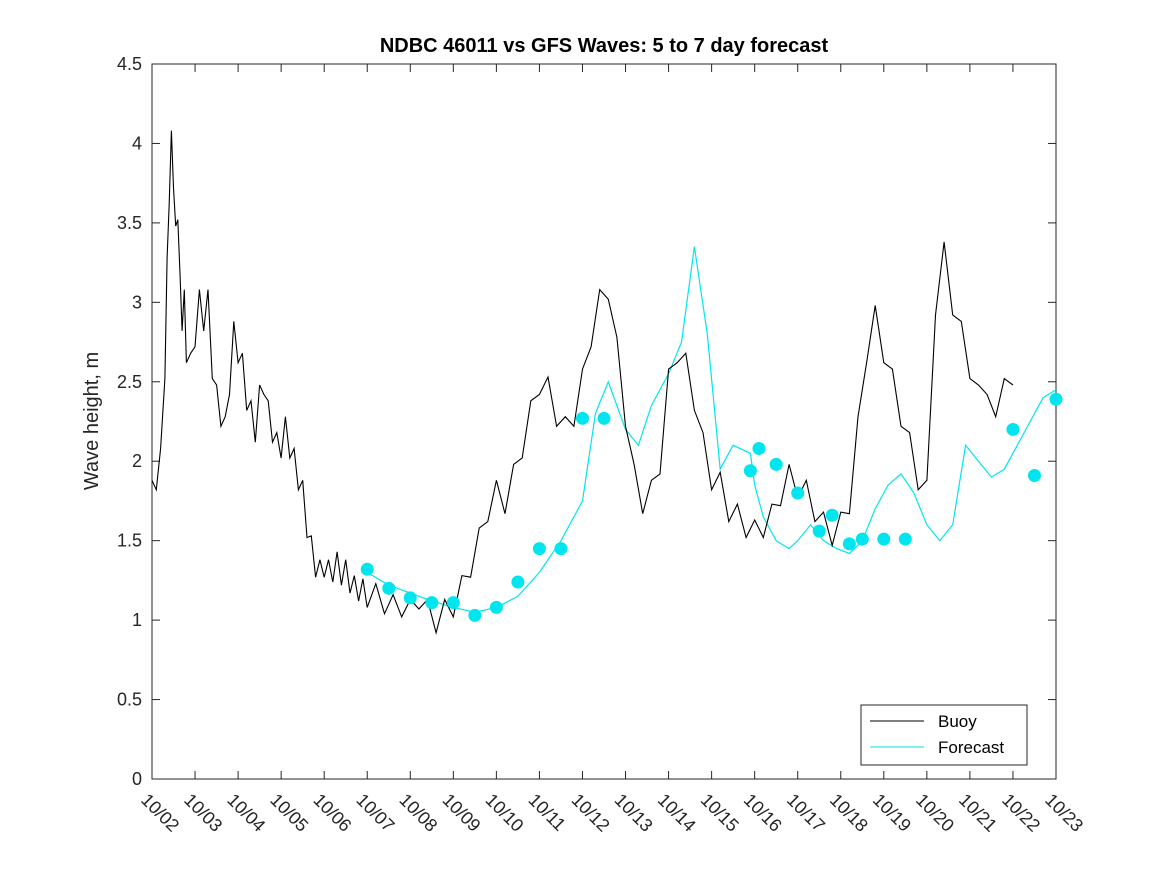  What do you see at coordinates (137, 302) in the screenshot?
I see `y-tick-label: 3` at bounding box center [137, 302].